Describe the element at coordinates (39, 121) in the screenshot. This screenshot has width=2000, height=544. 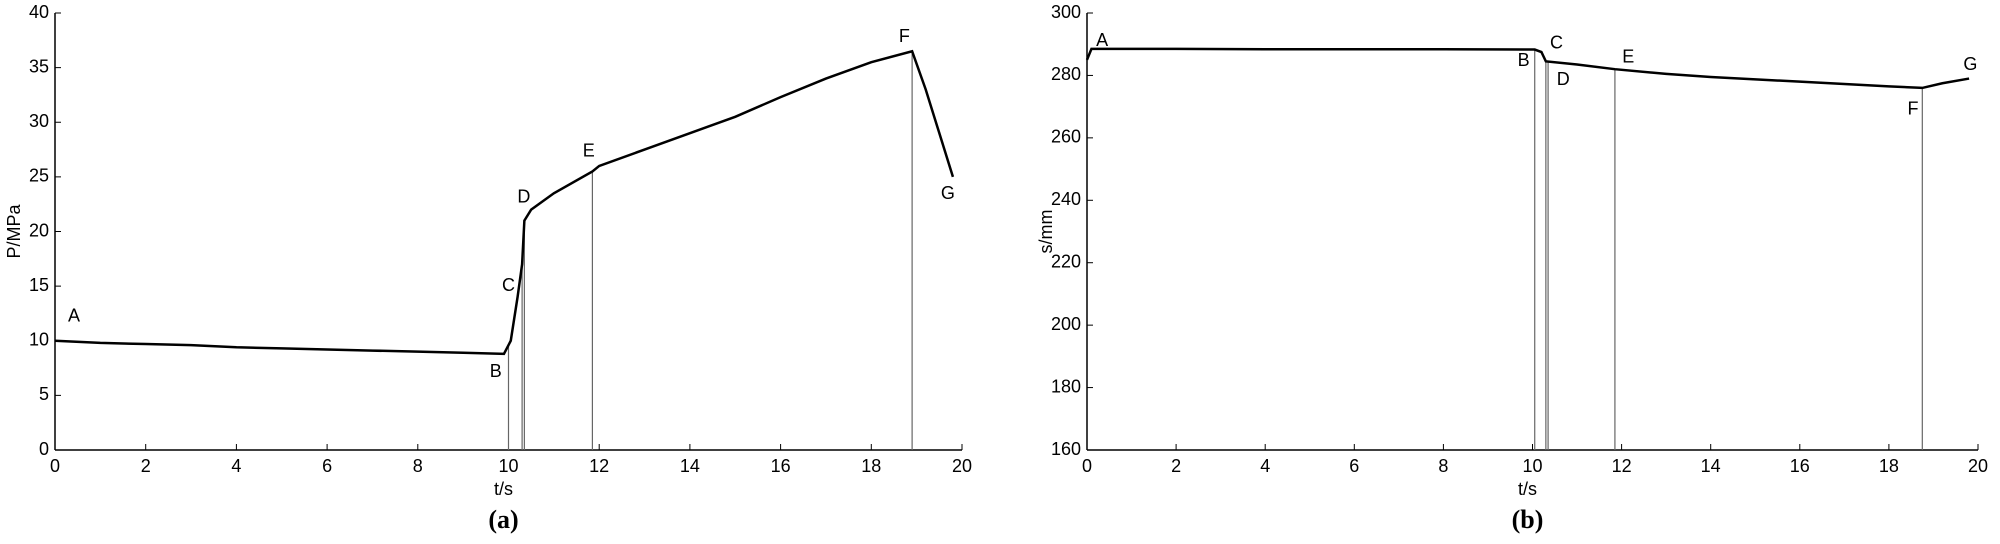
I see `y-tick-label: 30` at that location.